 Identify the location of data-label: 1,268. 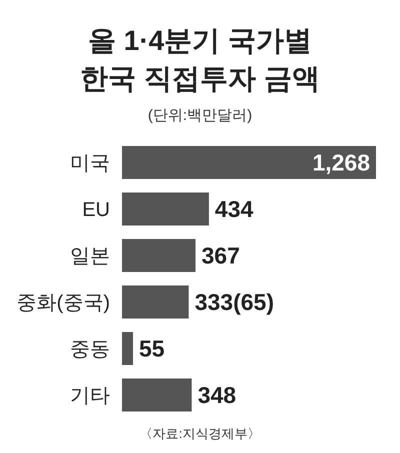
(341, 163).